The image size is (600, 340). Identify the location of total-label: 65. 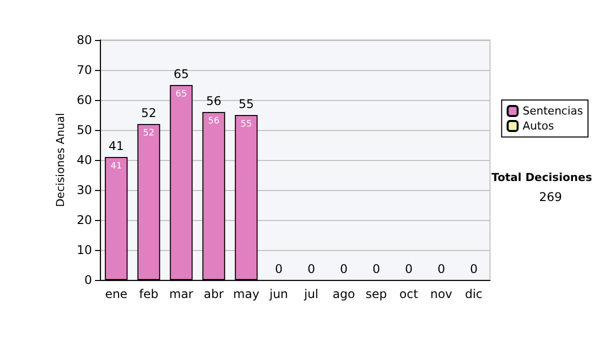
(181, 74).